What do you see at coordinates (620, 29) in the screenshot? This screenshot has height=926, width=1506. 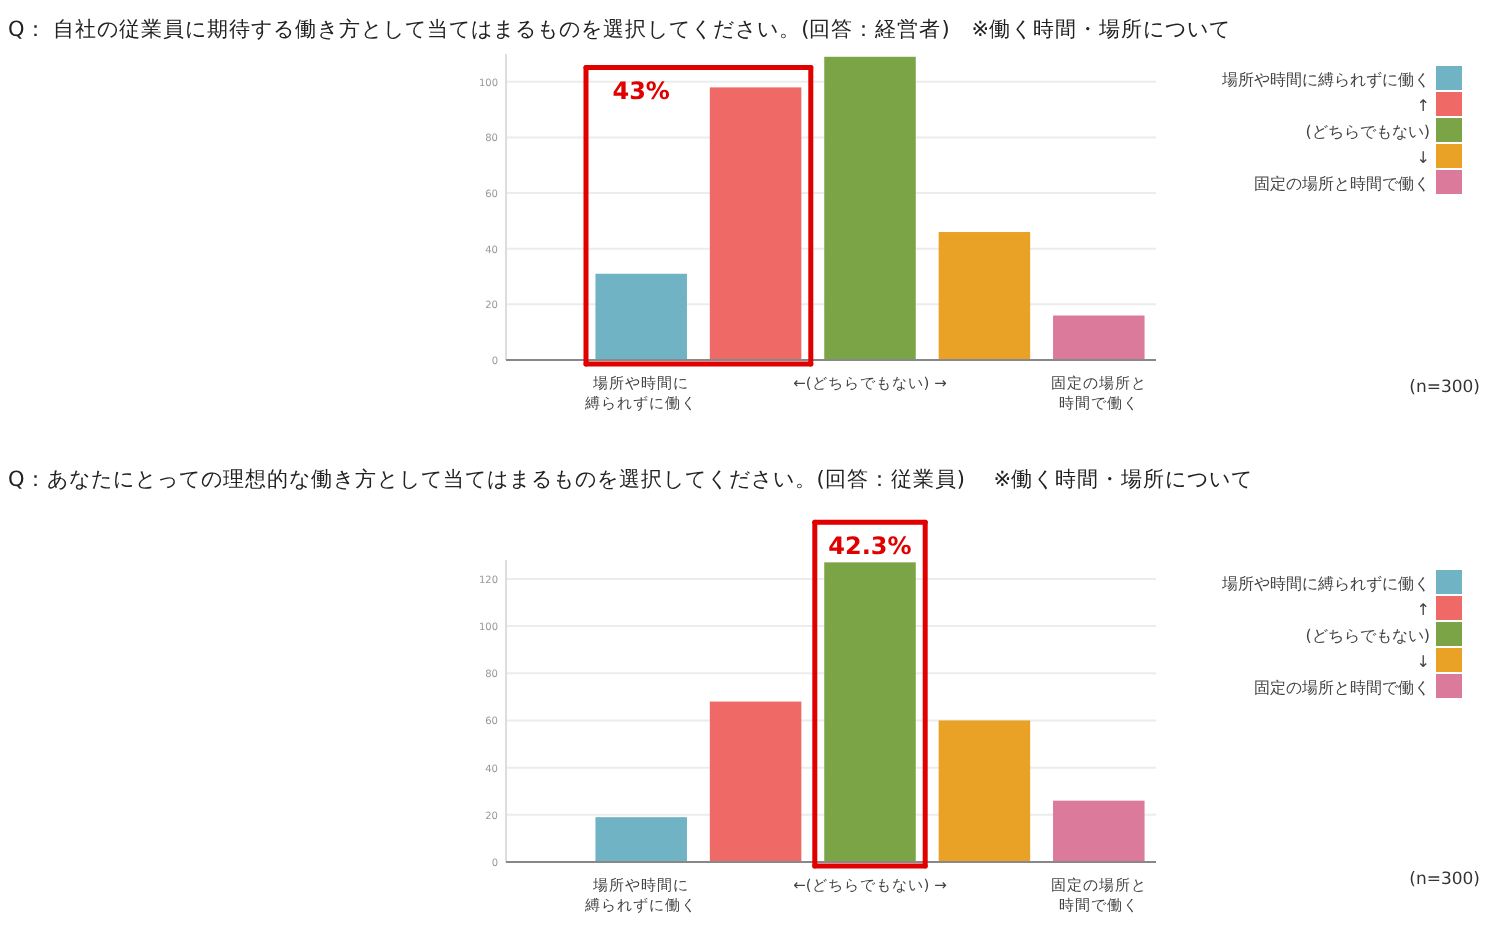 I see `chart-title: Q： 自社の従業員に期待する働き方として当てはまるものを選択してください。(回答：経営者) ※働く時間・場所について` at bounding box center [620, 29].